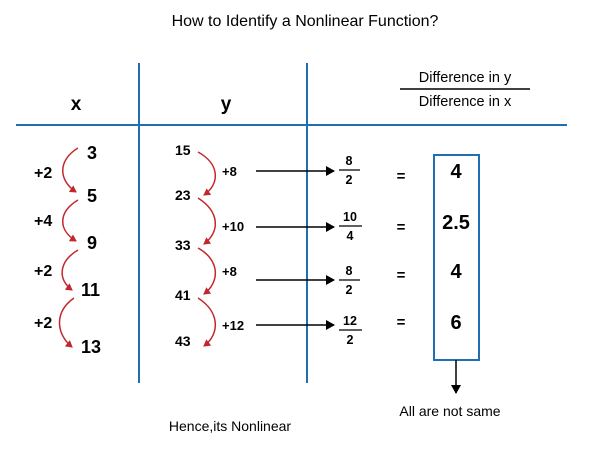 The height and width of the screenshot is (451, 590). What do you see at coordinates (456, 223) in the screenshot?
I see `result-value: 2.5` at bounding box center [456, 223].